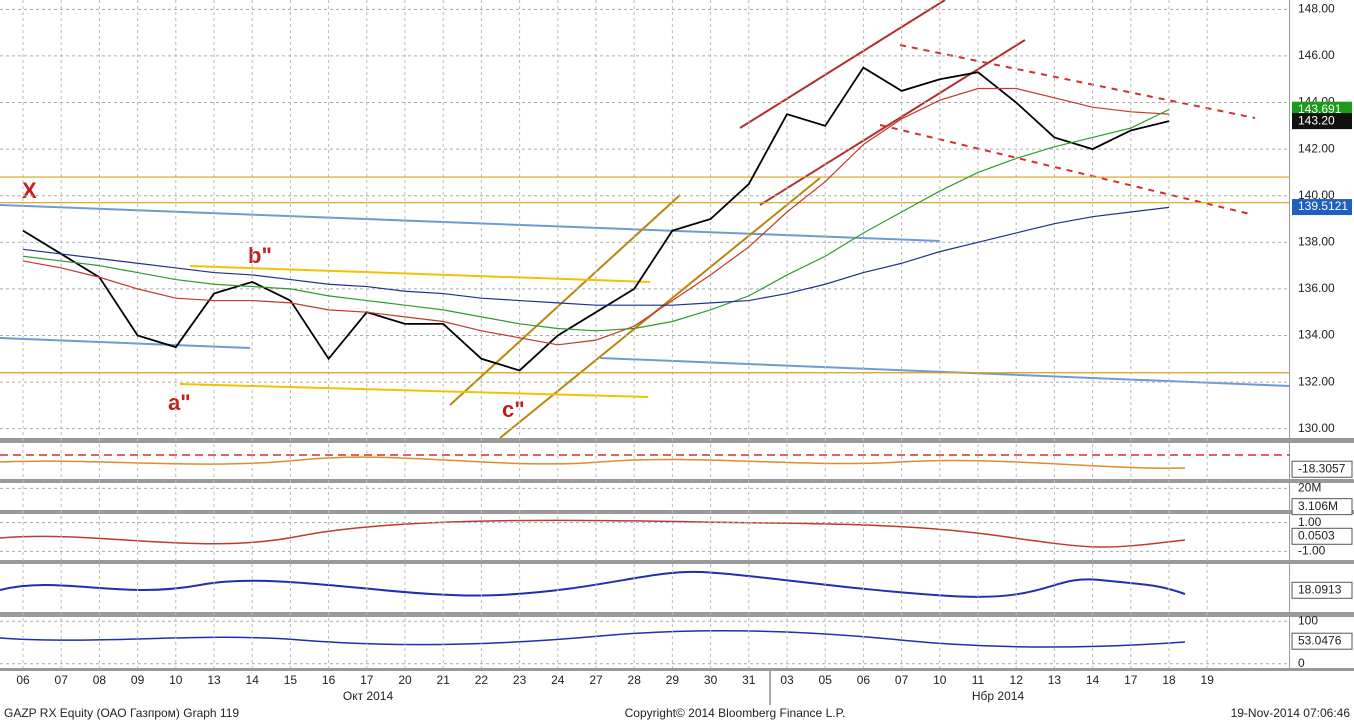 The image size is (1354, 723). I want to click on footer-left: GAZP RX Equity (ОАО Газпром) Graph 119, so click(121, 713).